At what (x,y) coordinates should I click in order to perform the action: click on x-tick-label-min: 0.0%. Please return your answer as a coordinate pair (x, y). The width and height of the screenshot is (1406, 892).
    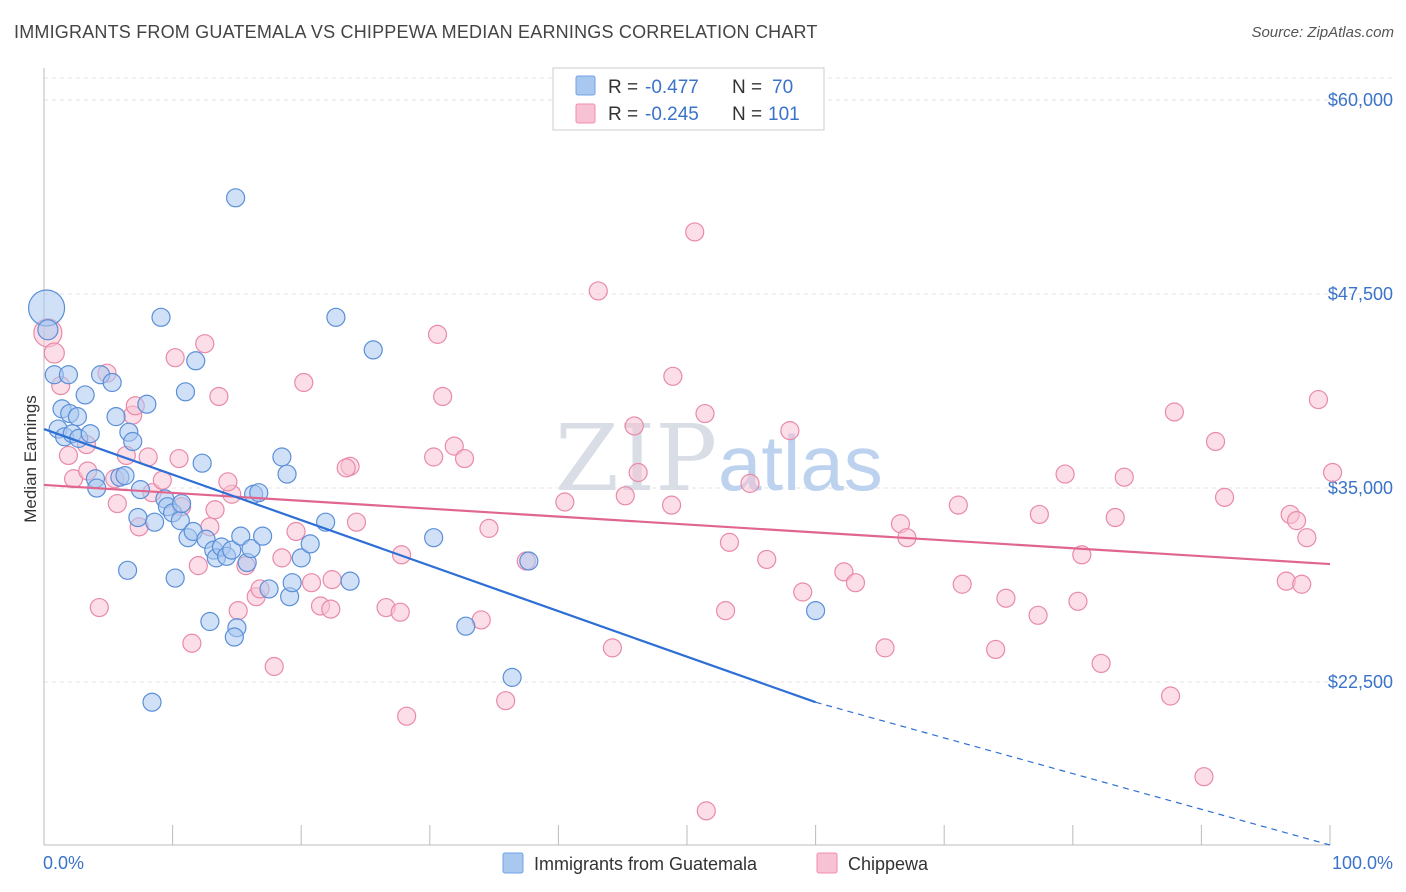
    Looking at the image, I should click on (63, 863).